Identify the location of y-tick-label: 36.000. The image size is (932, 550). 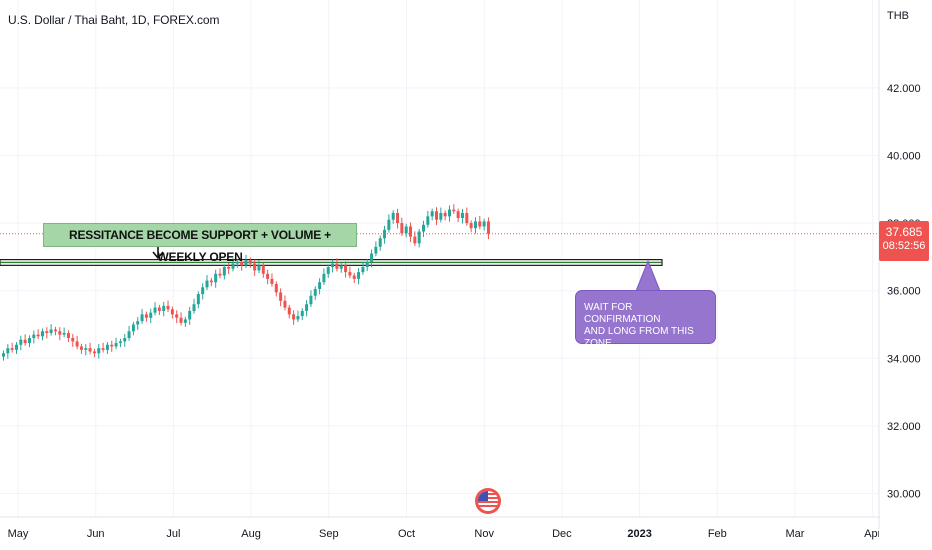
(904, 292).